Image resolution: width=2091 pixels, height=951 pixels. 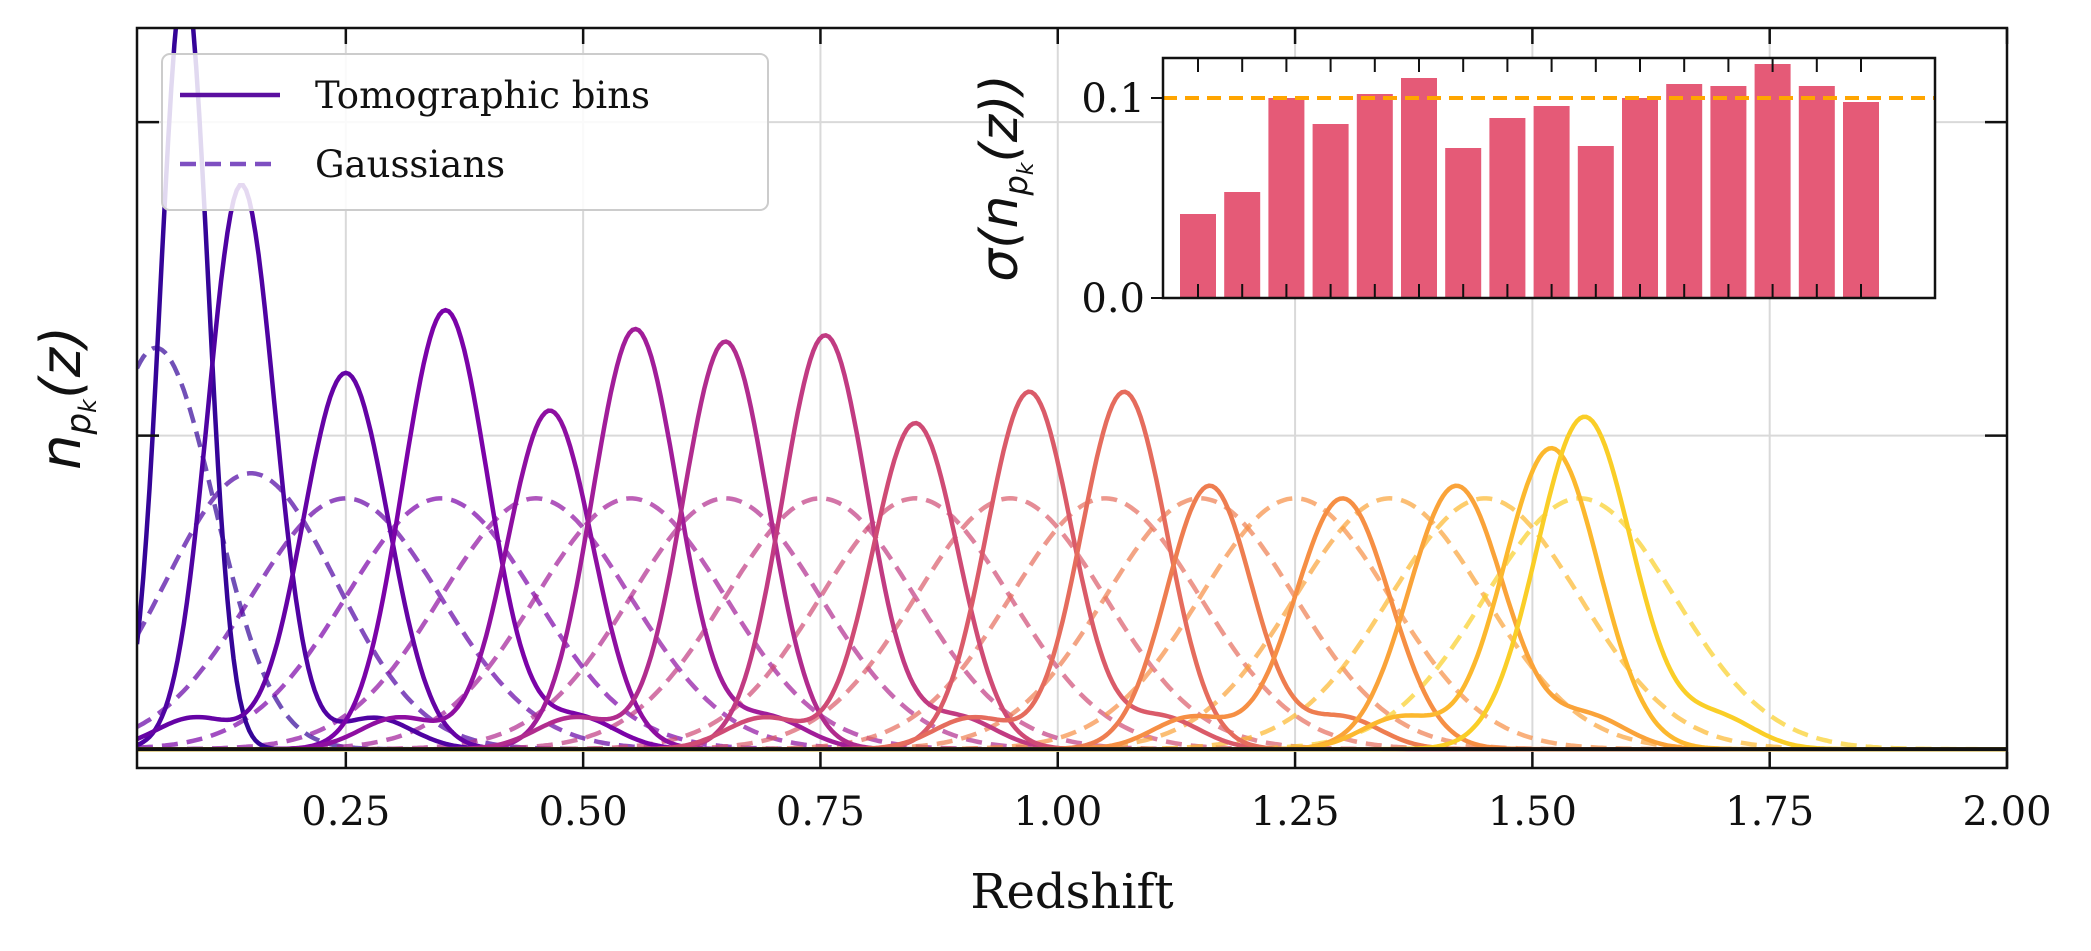 I want to click on x-tick-label: 1.50, so click(x=1532, y=812).